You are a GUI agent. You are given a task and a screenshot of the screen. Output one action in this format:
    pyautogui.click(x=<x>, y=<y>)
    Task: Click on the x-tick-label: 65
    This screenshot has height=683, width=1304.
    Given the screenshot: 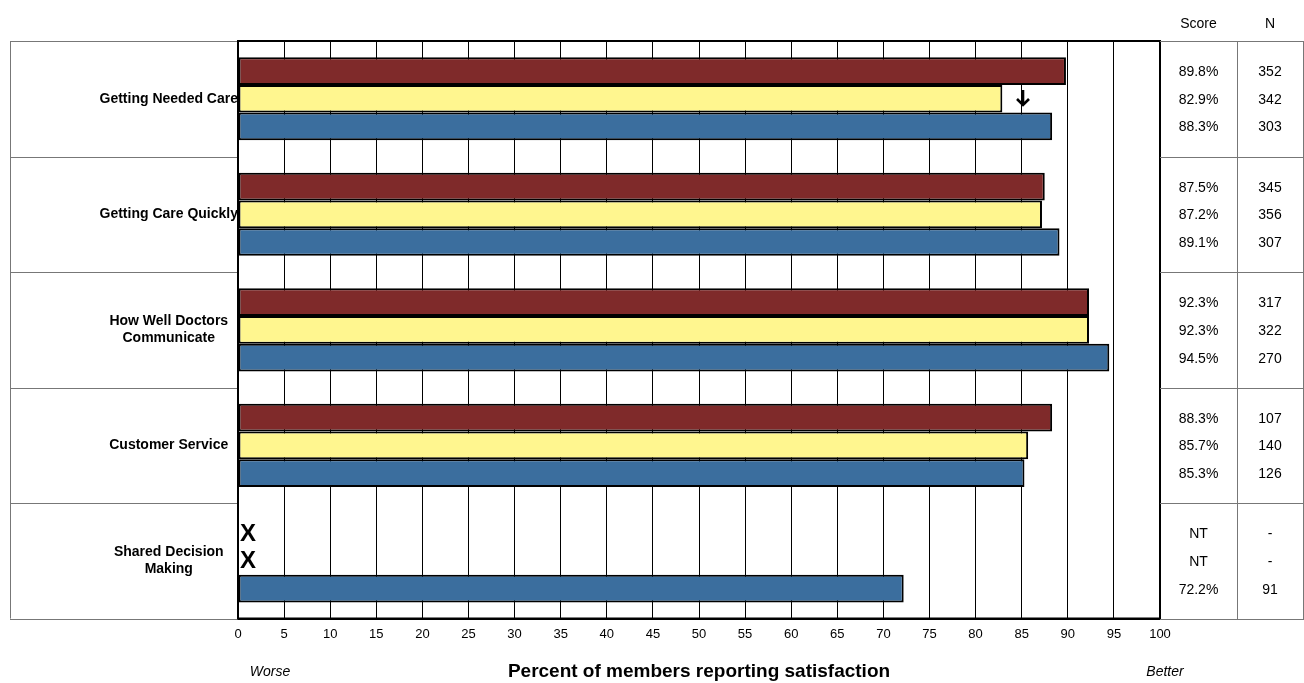 What is the action you would take?
    pyautogui.click(x=837, y=633)
    